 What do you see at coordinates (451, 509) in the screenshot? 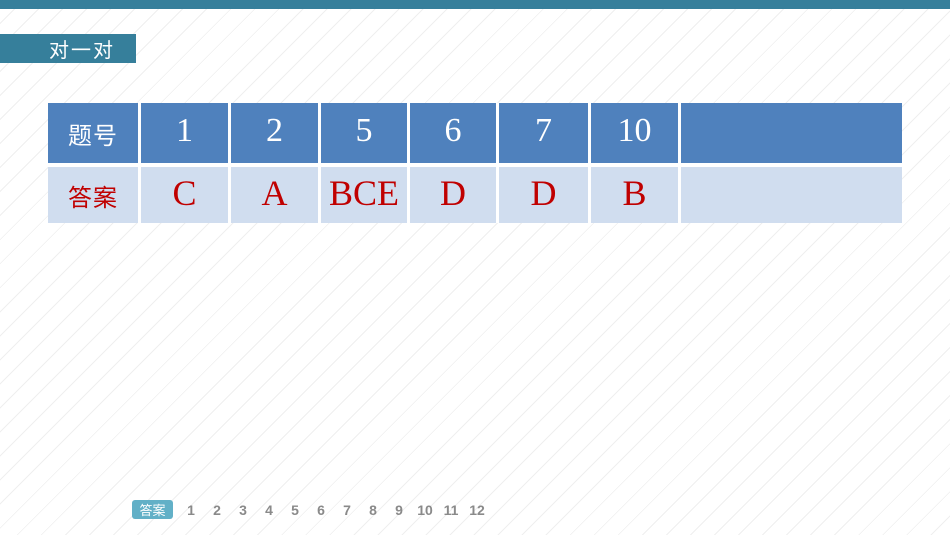
I see `nav-number-11: 11` at bounding box center [451, 509].